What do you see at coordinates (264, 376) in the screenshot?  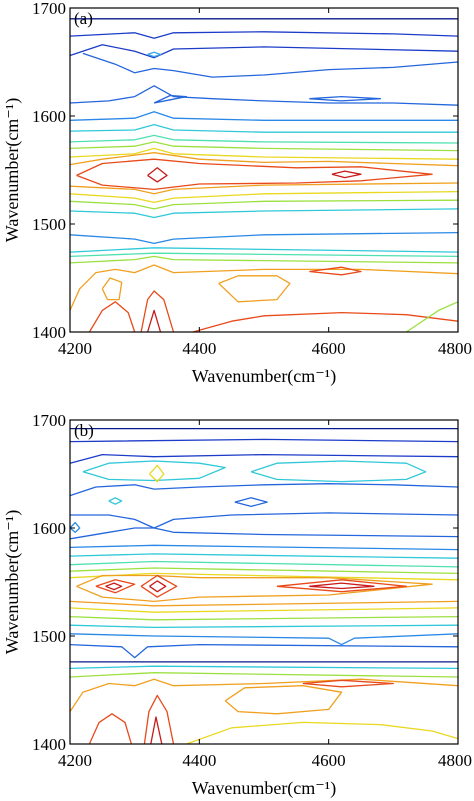 I see `x-axis-label-a: Wavenumber(cm⁻¹)` at bounding box center [264, 376].